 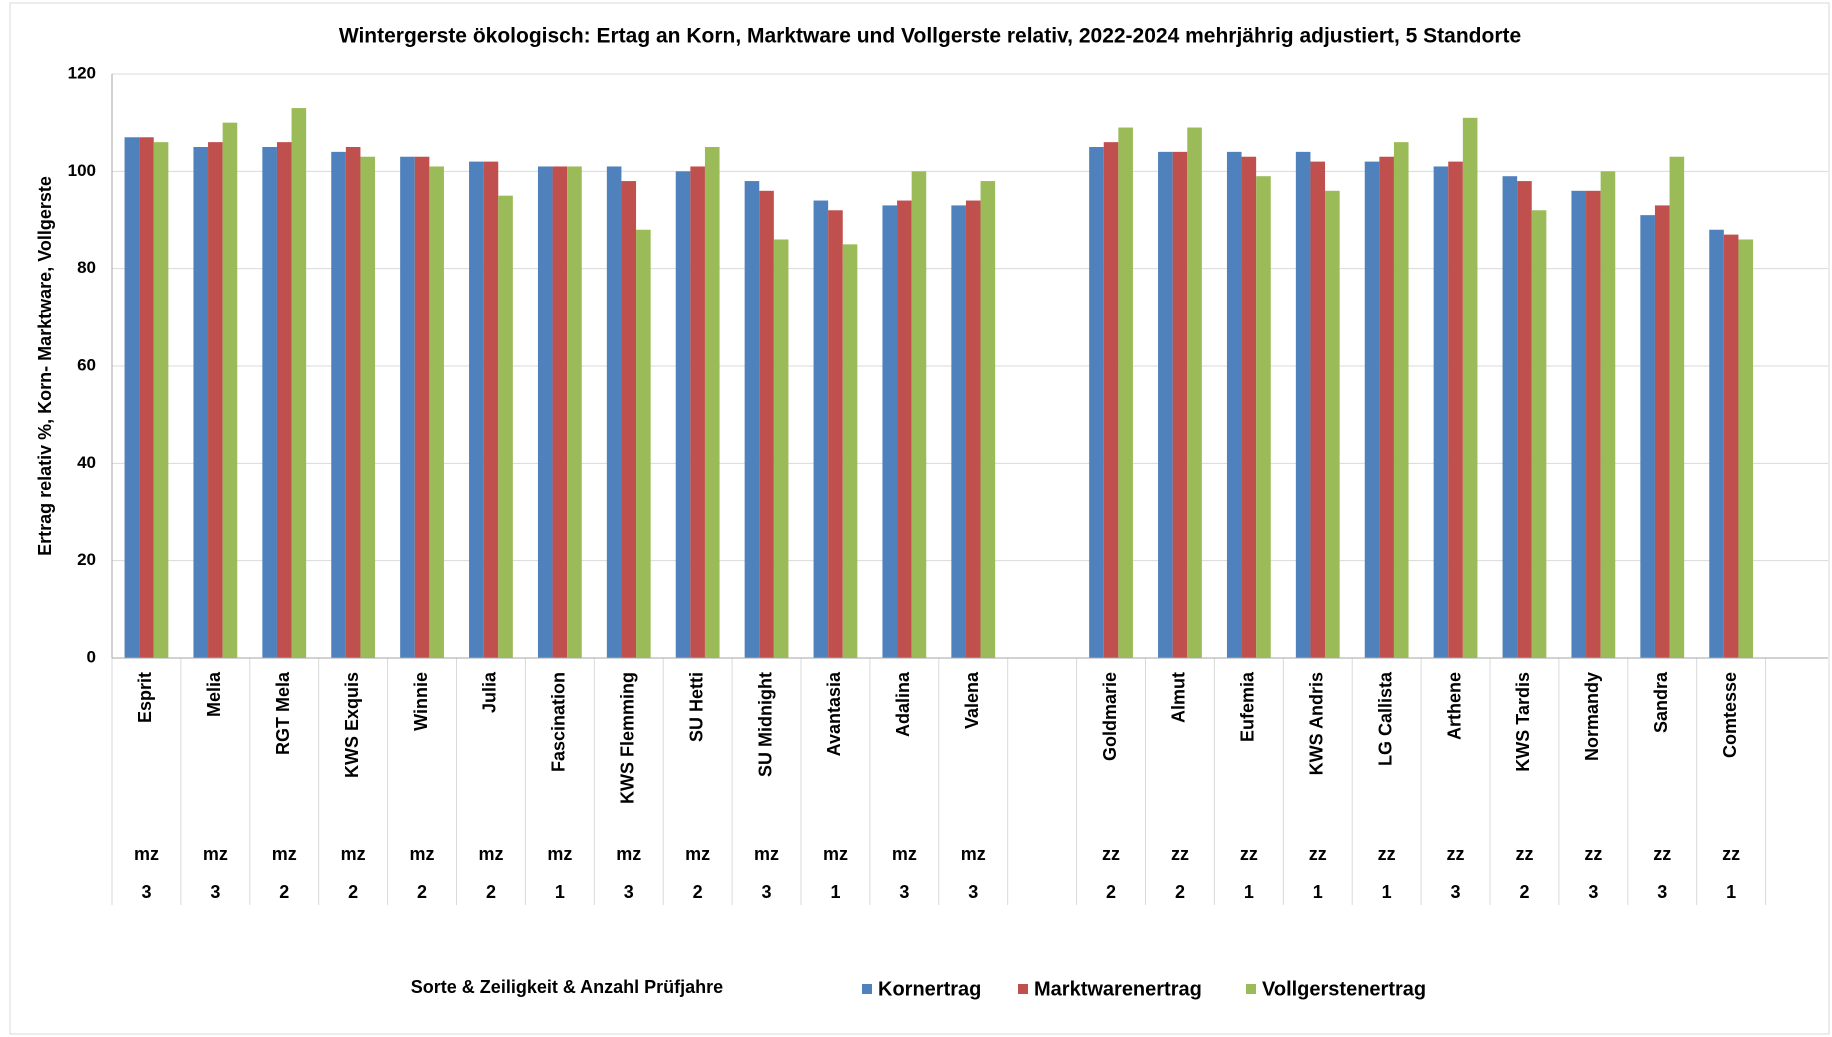 What do you see at coordinates (1110, 716) in the screenshot?
I see `x-tick-label: Goldmarie` at bounding box center [1110, 716].